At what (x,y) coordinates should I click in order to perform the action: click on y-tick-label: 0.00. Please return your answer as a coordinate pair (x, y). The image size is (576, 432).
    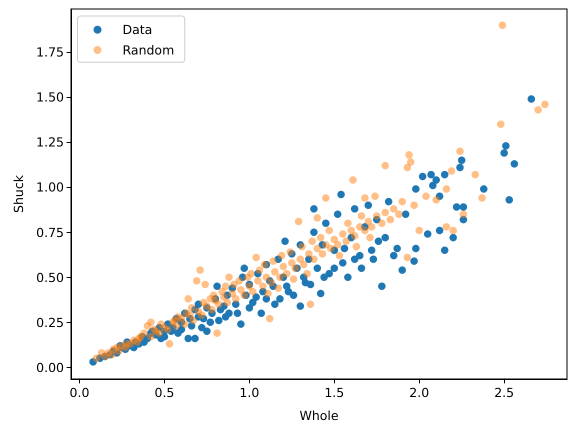
    Looking at the image, I should click on (50, 367).